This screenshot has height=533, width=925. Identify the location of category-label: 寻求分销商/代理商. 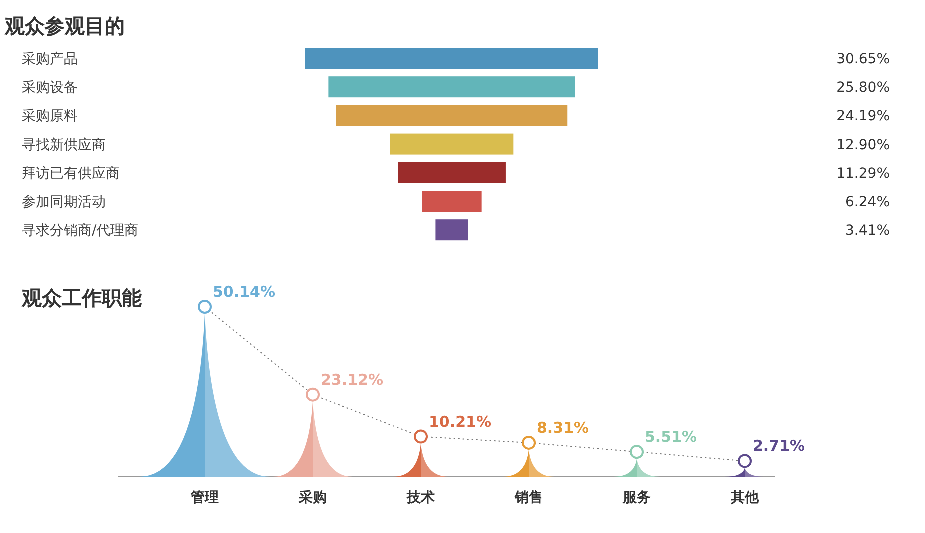
(80, 231).